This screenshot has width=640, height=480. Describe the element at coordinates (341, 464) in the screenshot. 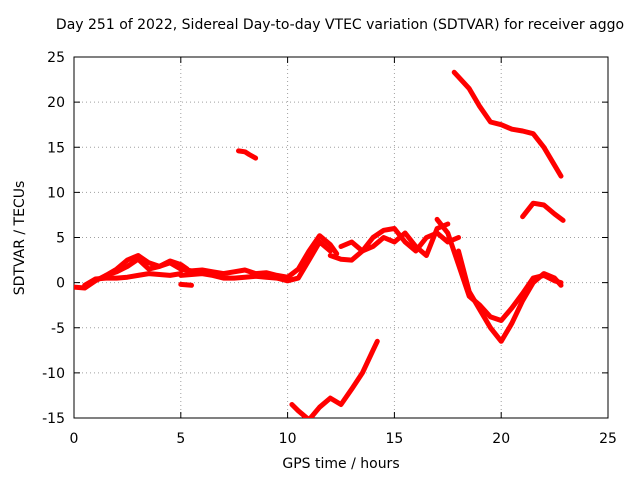

I see `x-axis-label: GPS time / hours` at that location.